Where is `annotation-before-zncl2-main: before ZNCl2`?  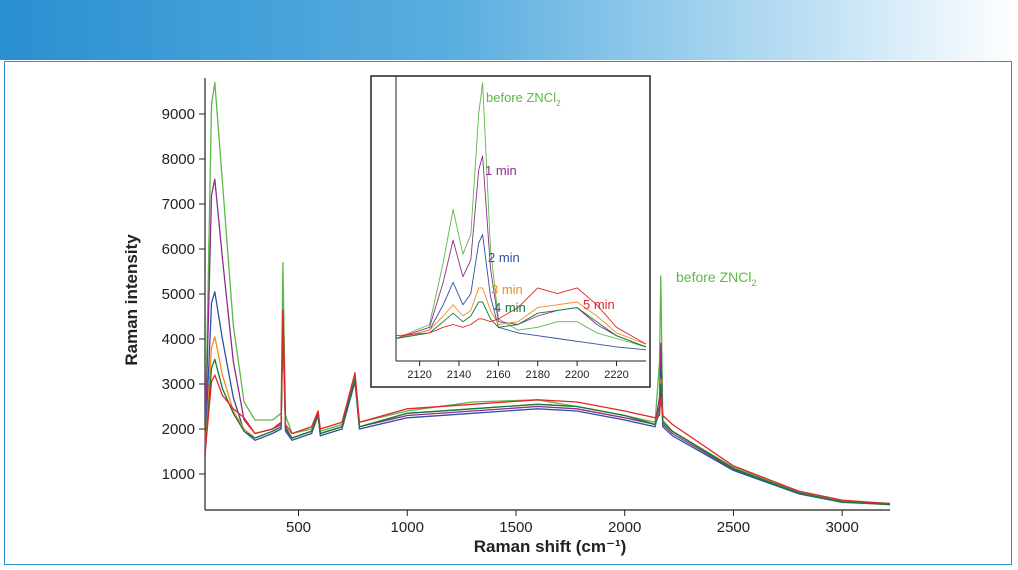
annotation-before-zncl2-main: before ZNCl2 is located at coordinates (716, 278).